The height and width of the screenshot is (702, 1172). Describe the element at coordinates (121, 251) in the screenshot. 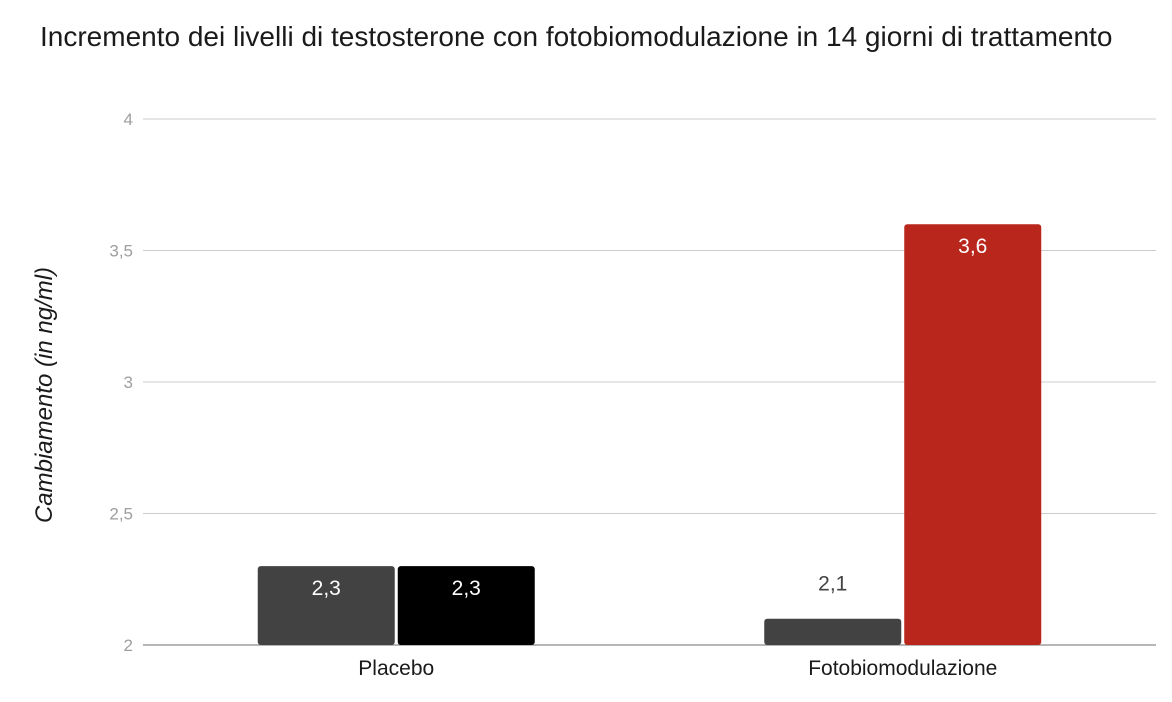

I see `y-tick-label: 3,5` at that location.